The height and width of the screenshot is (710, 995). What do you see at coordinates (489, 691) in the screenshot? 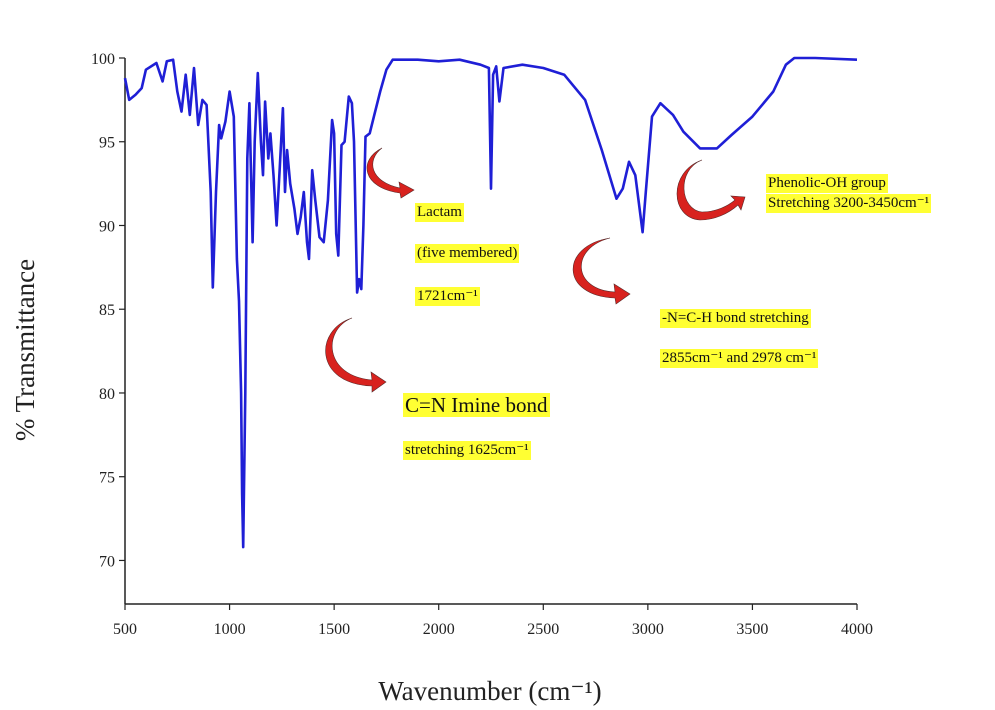
I see `x-axis-label: Wavenumber (cm⁻¹)` at bounding box center [489, 691].